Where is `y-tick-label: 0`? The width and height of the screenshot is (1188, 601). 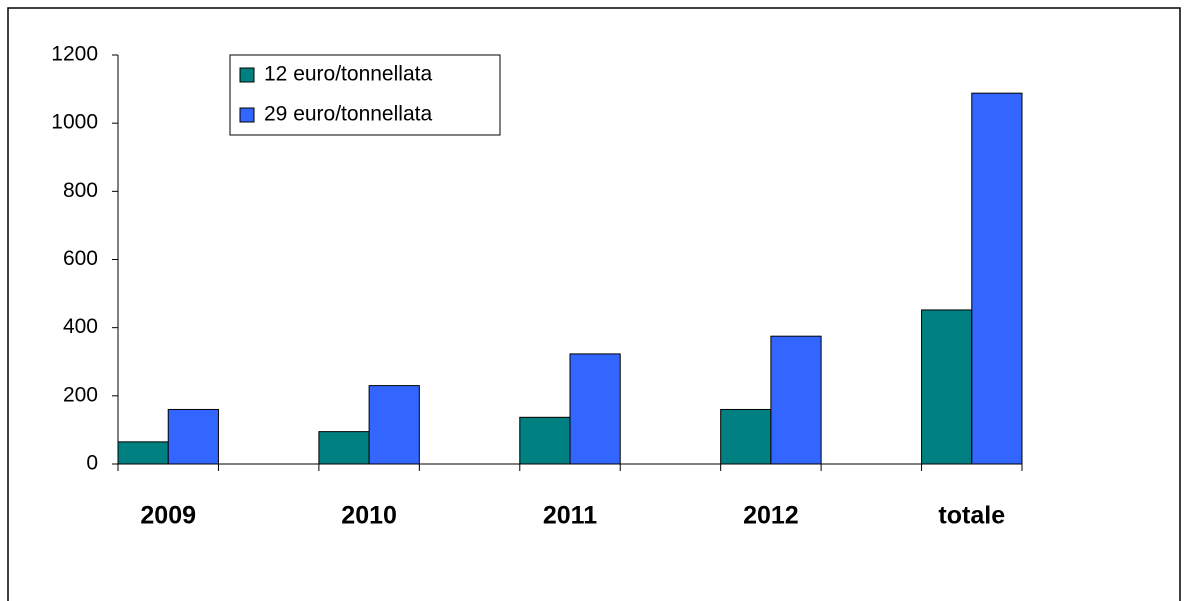 y-tick-label: 0 is located at coordinates (92, 463).